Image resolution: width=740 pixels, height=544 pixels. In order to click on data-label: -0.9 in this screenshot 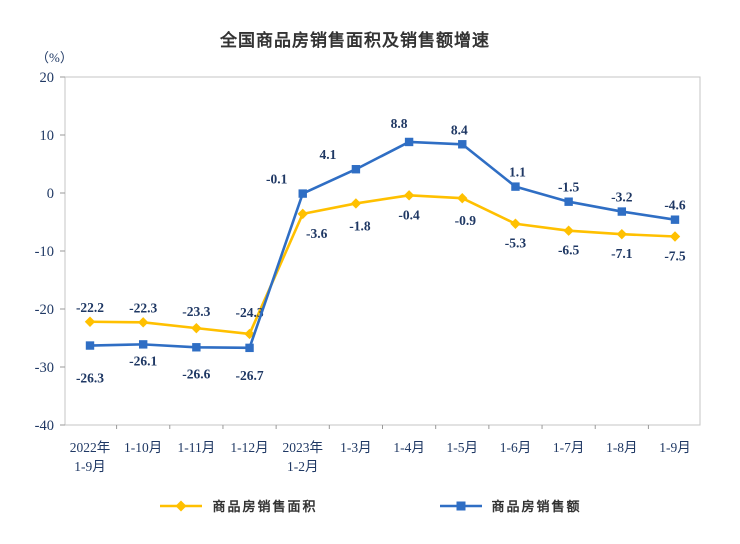, I will do `click(466, 220)`.